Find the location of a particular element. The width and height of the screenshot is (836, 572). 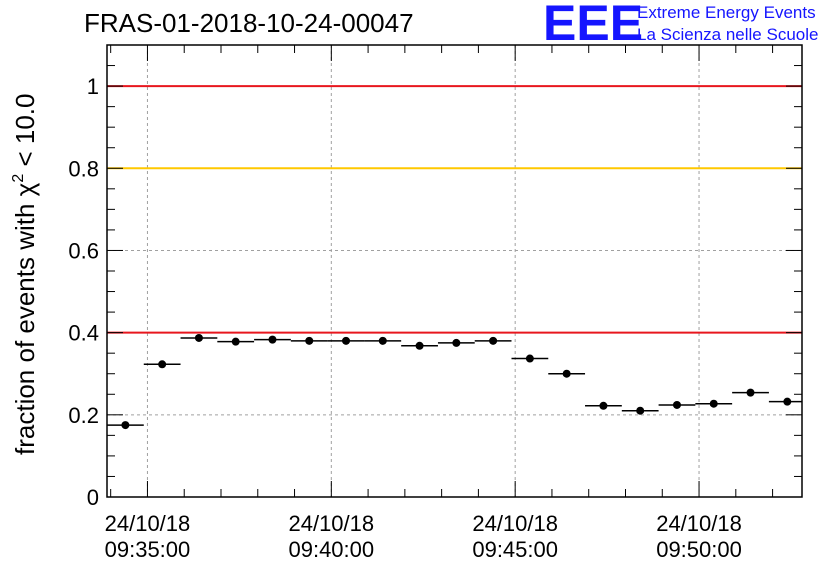

y-axis-label: fraction of events with χ2 < 10.0 is located at coordinates (25, 274).